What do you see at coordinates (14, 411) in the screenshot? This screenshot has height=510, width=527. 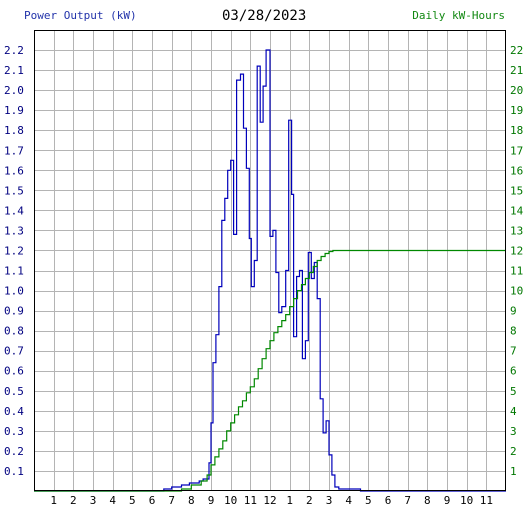 I see `y-left-tick-label: 0.4` at bounding box center [14, 411].